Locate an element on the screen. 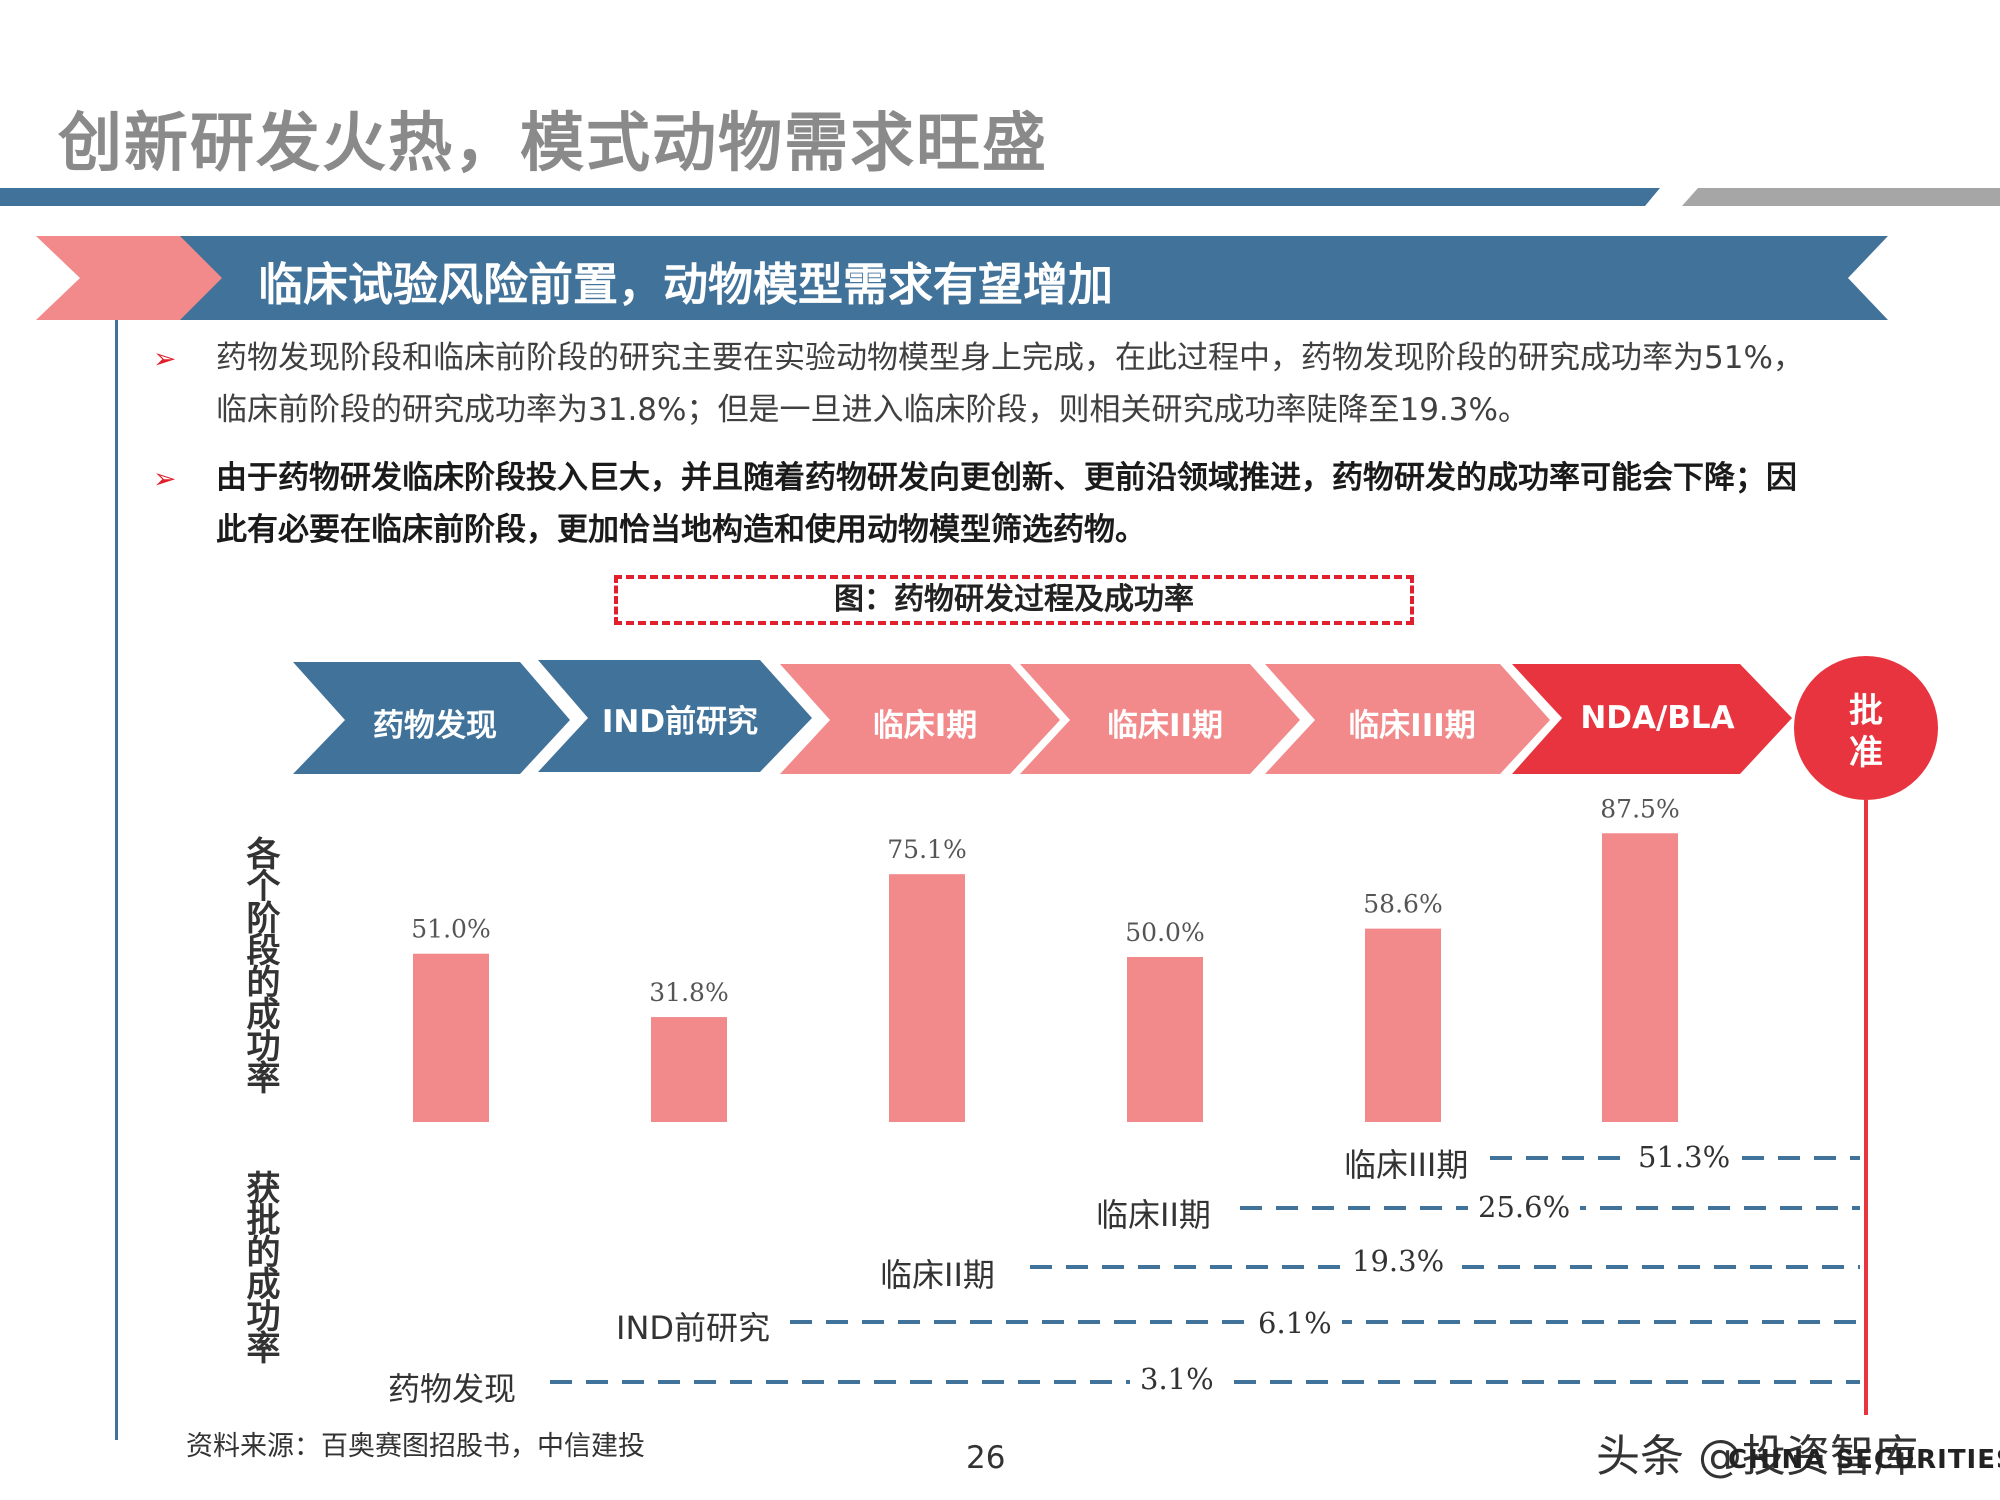 This screenshot has height=1500, width=2000. bar-value-label-6: 87.5% is located at coordinates (1639, 808).